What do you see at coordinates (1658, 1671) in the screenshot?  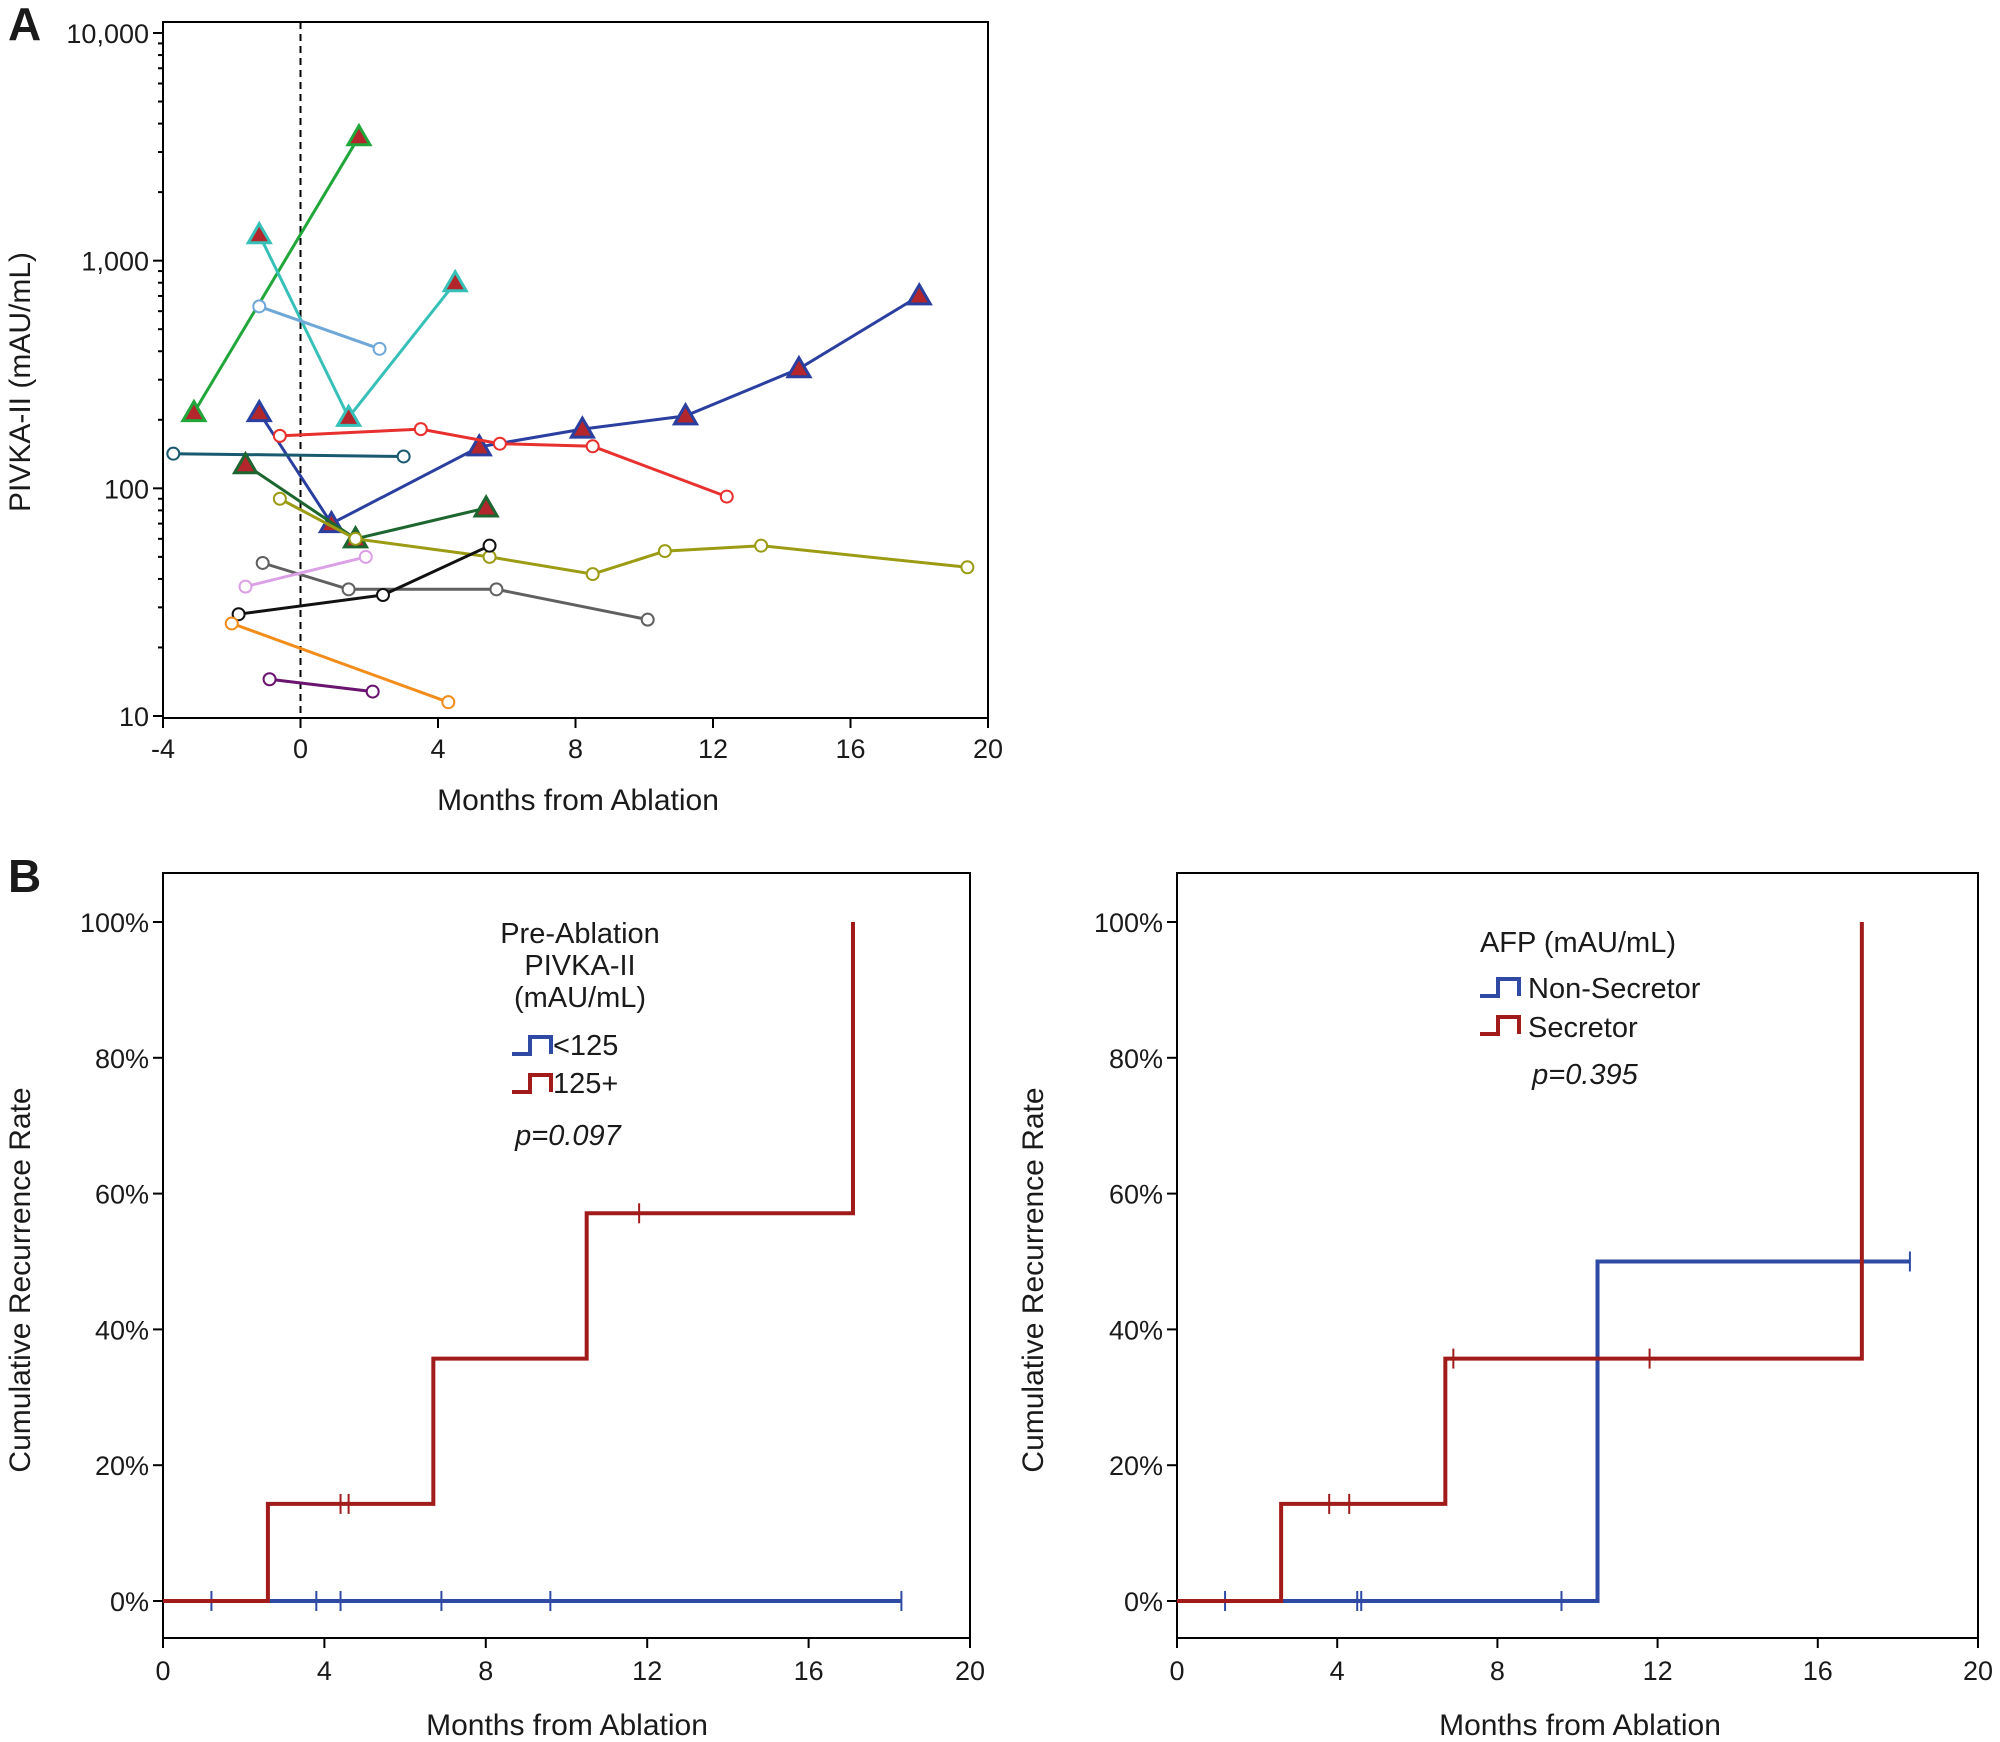 I see `chart-b2-x-tick-label: 12` at bounding box center [1658, 1671].